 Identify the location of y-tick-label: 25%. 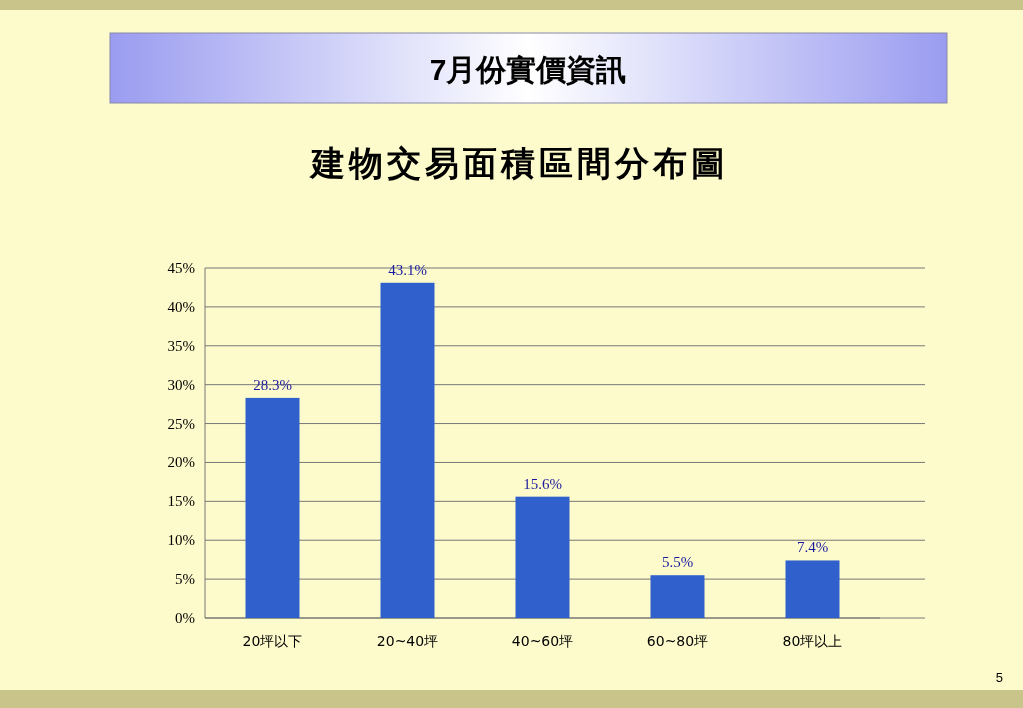
(181, 423).